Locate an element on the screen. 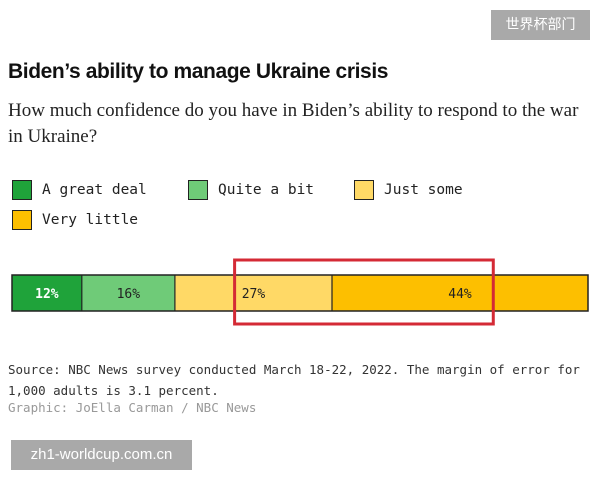 The image size is (600, 480). bar-outline is located at coordinates (300, 293).